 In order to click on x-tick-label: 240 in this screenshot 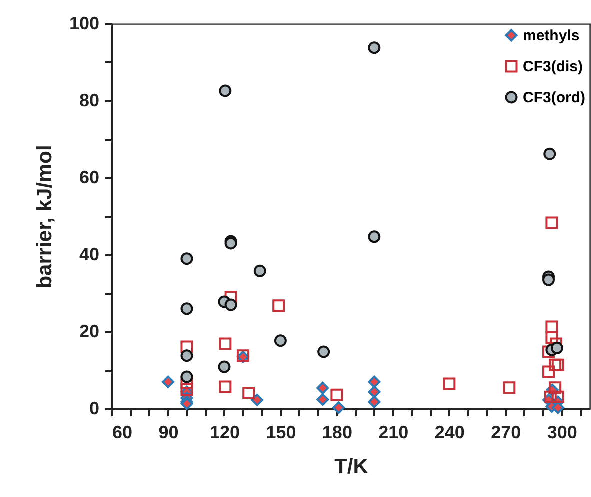, I will do `click(449, 432)`.